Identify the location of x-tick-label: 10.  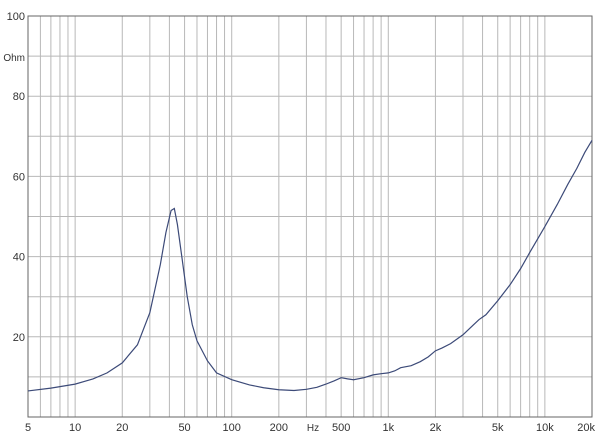
(75, 428).